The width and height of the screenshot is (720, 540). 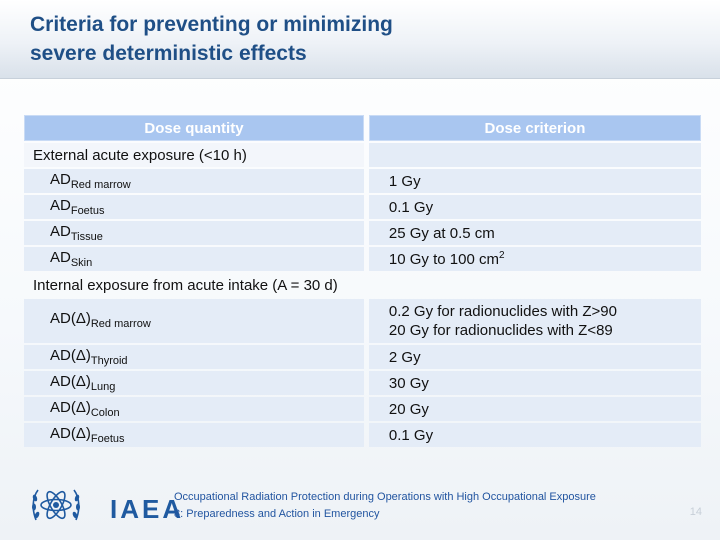 What do you see at coordinates (534, 383) in the screenshot?
I see `dose-criterion-cell: 30 Gy` at bounding box center [534, 383].